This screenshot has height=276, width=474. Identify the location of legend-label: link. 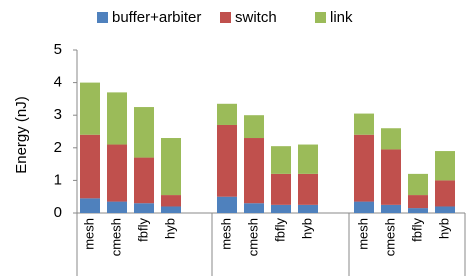
(341, 17).